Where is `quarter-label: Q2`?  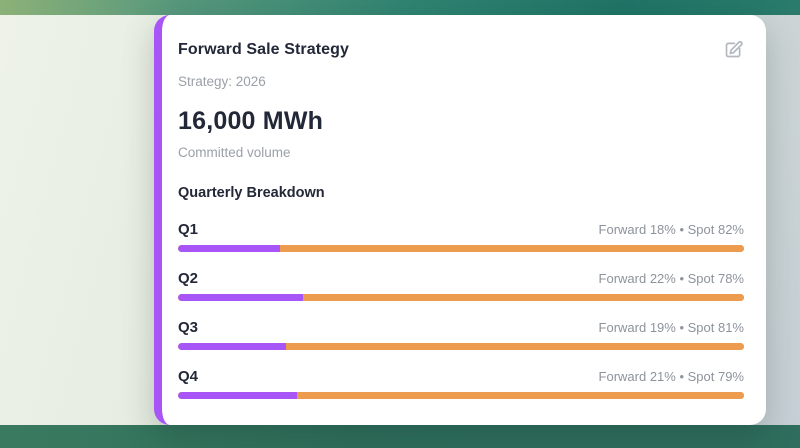 quarter-label: Q2 is located at coordinates (188, 278).